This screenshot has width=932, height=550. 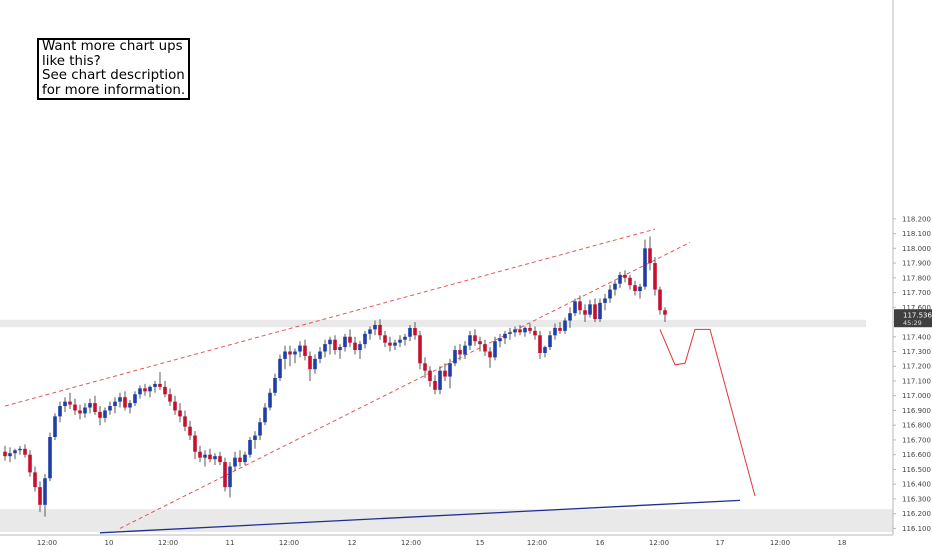 I want to click on note-line-1: Want more chart ups, so click(x=112, y=46).